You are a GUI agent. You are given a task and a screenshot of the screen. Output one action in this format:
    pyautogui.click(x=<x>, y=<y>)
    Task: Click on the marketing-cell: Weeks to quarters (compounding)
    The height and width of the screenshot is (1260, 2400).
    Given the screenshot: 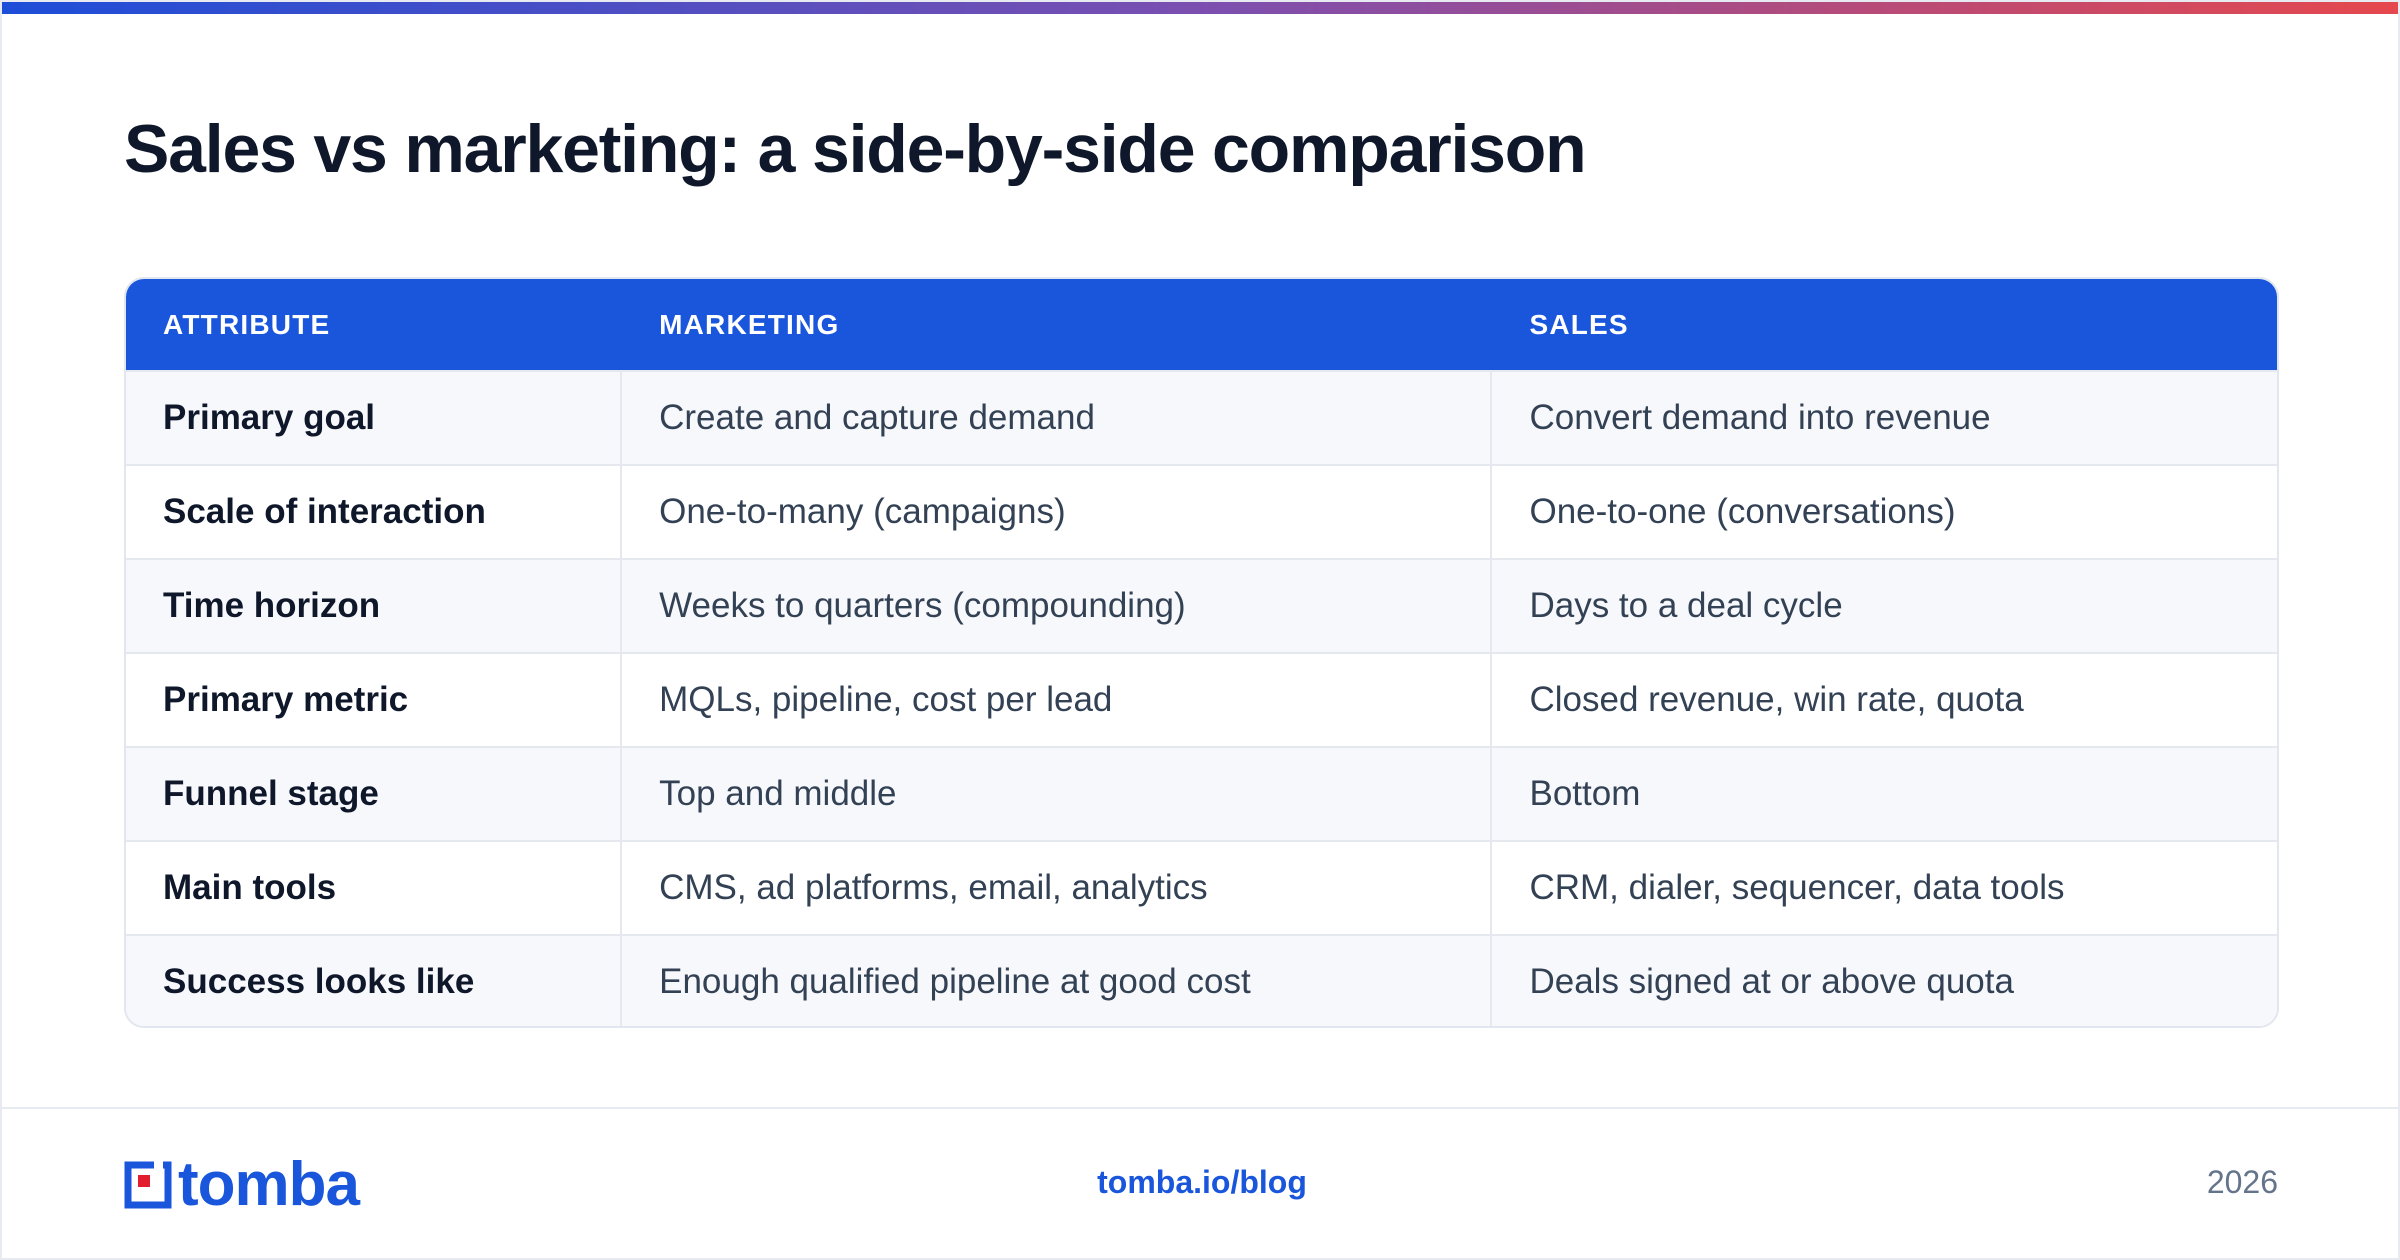 What is the action you would take?
    pyautogui.click(x=1057, y=606)
    